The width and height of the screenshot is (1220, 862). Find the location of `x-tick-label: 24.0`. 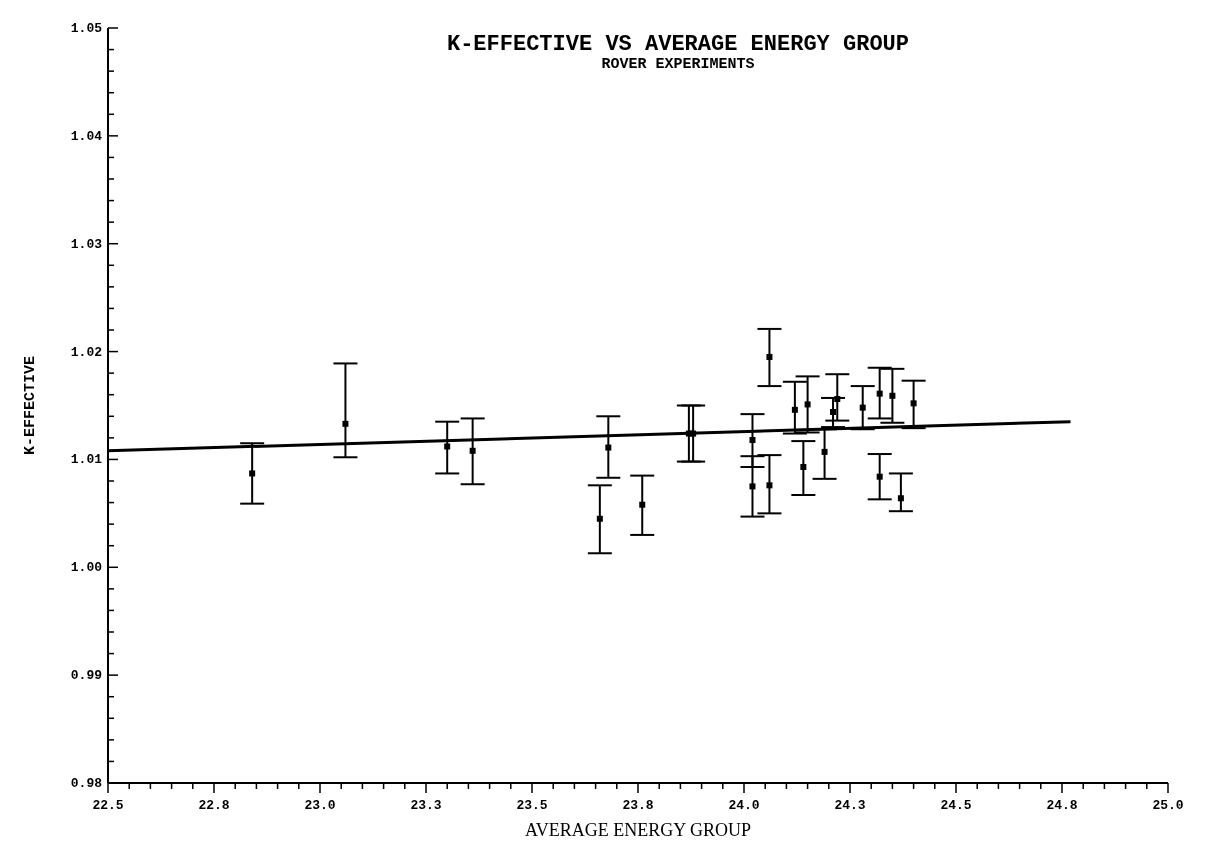

x-tick-label: 24.0 is located at coordinates (744, 805).